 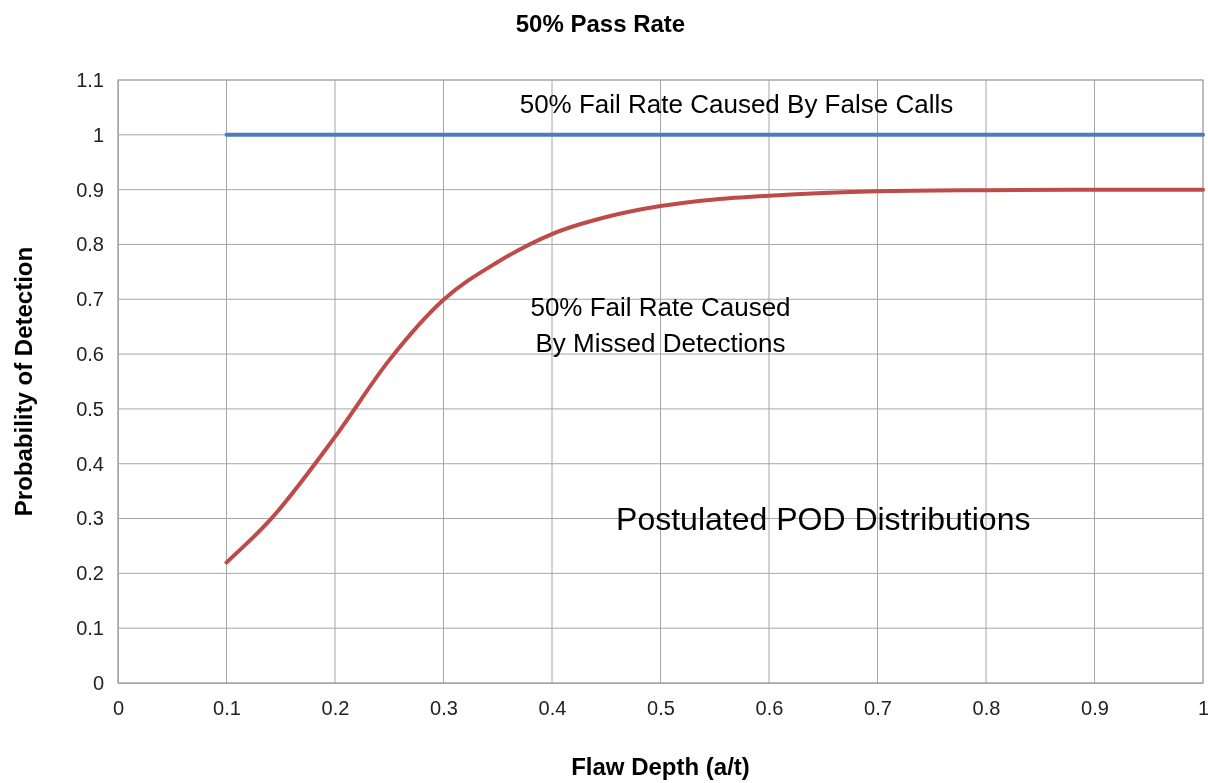 I want to click on annotation: 50% Fail Rate Caused By False Calls, so click(x=736, y=103).